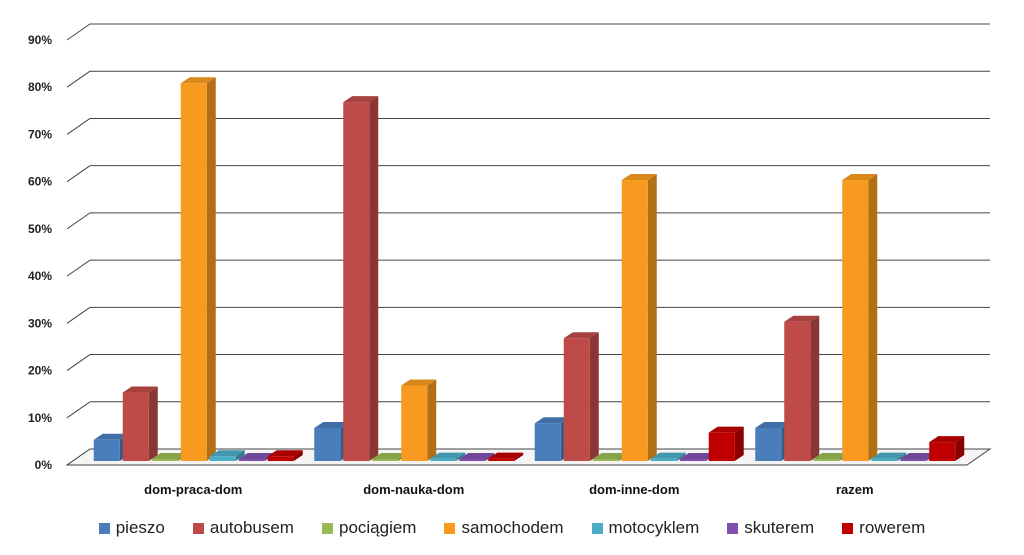 The width and height of the screenshot is (1024, 555). What do you see at coordinates (634, 489) in the screenshot?
I see `x-tick-label: dom-inne-dom` at bounding box center [634, 489].